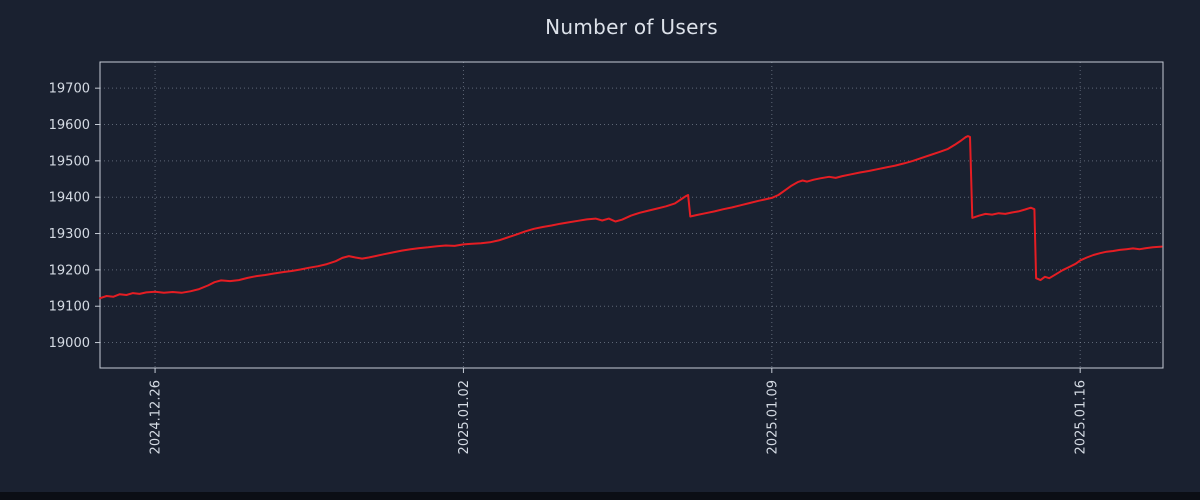  I want to click on y-tick-label: 19500, so click(69, 161).